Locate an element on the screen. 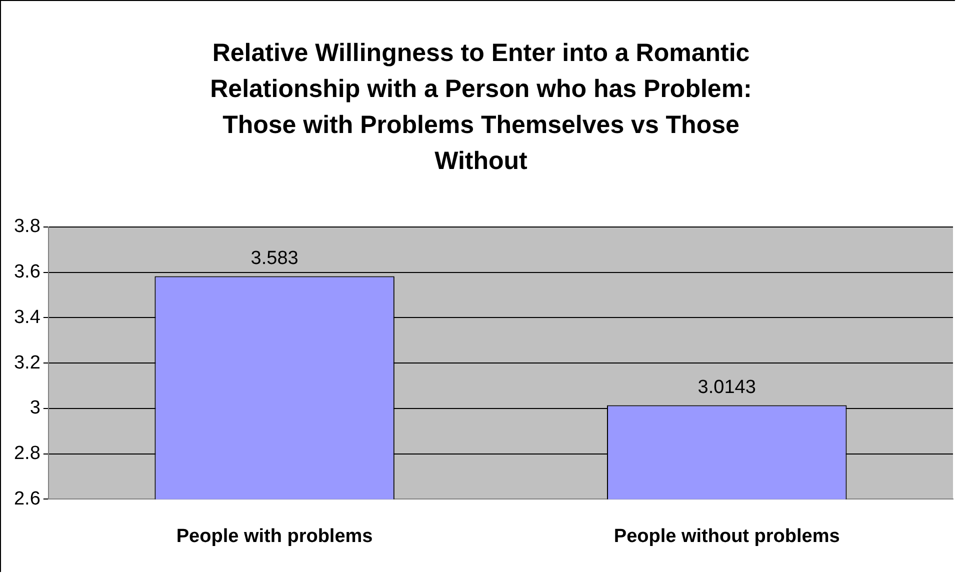 Image resolution: width=956 pixels, height=573 pixels. y-tick-label: 2.8 is located at coordinates (27, 453).